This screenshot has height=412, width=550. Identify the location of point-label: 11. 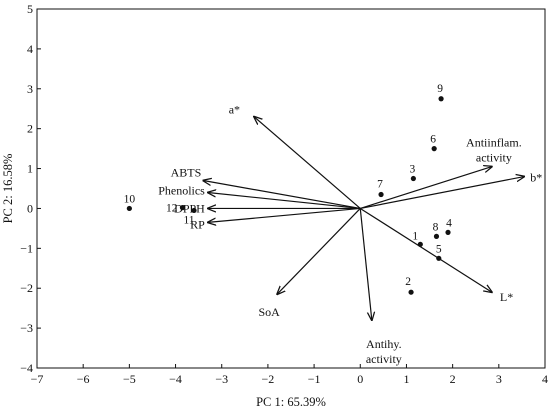
(188, 220).